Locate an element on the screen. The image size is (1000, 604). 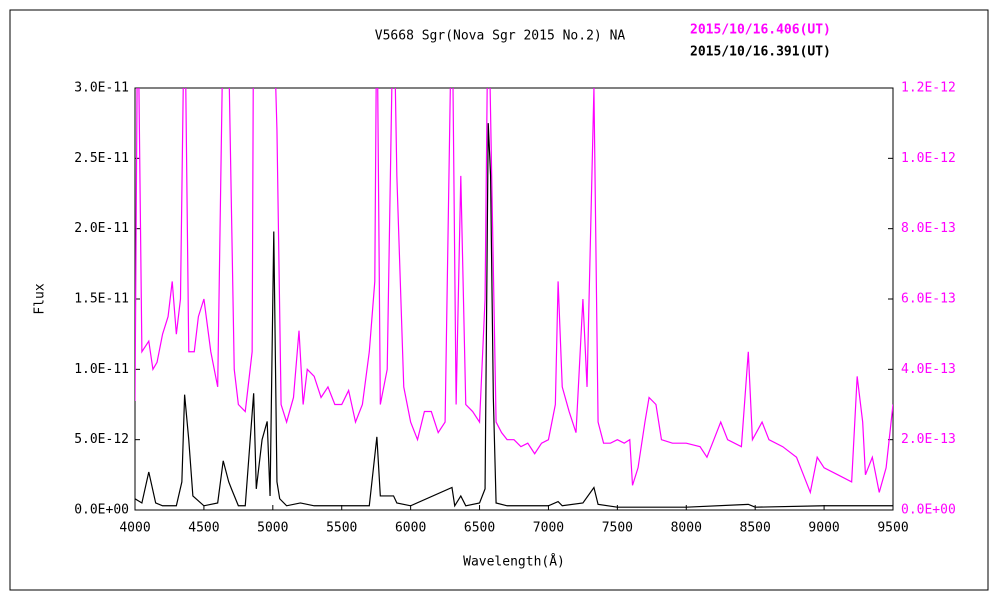
y2-tick-label: 8.0E-13 is located at coordinates (928, 228).